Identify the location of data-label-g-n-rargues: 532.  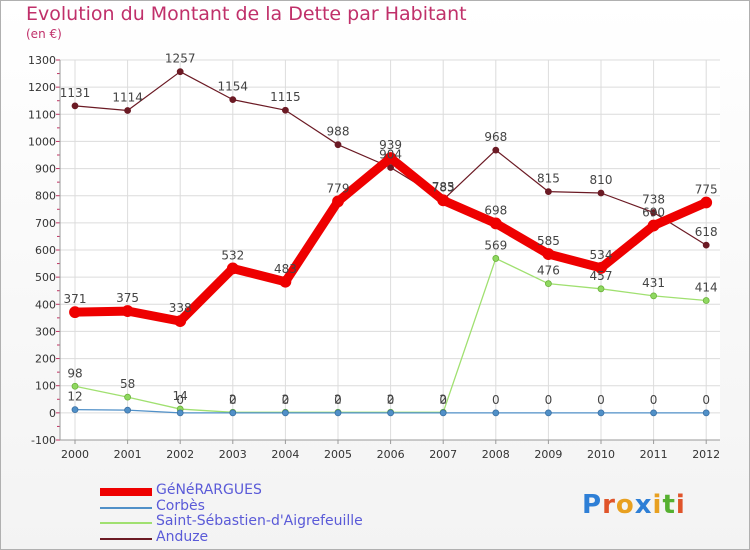
(232, 255).